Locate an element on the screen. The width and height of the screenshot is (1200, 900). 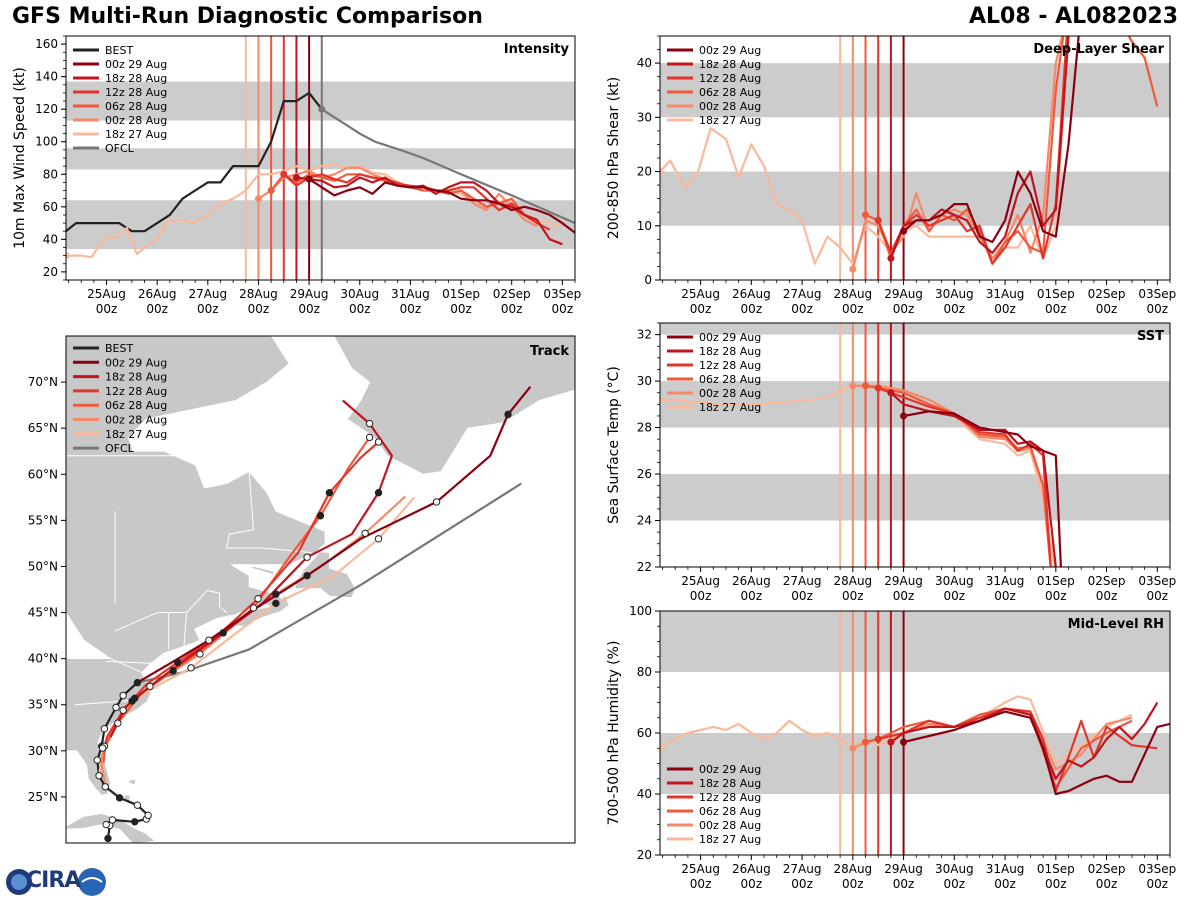
init-marker-18z-28-aug is located at coordinates (891, 258).